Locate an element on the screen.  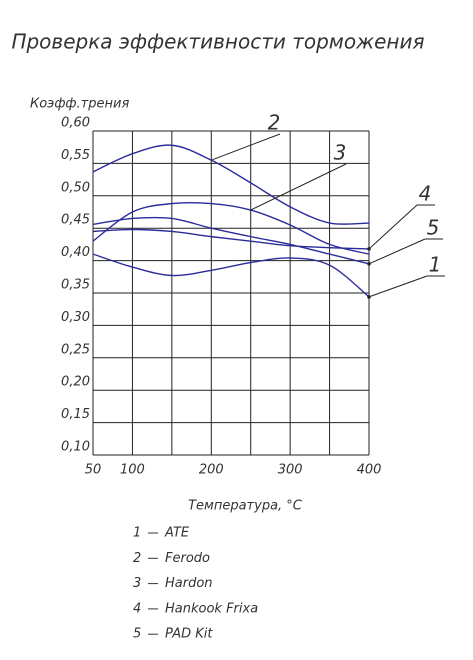
legend-number: 4 is located at coordinates (137, 608).